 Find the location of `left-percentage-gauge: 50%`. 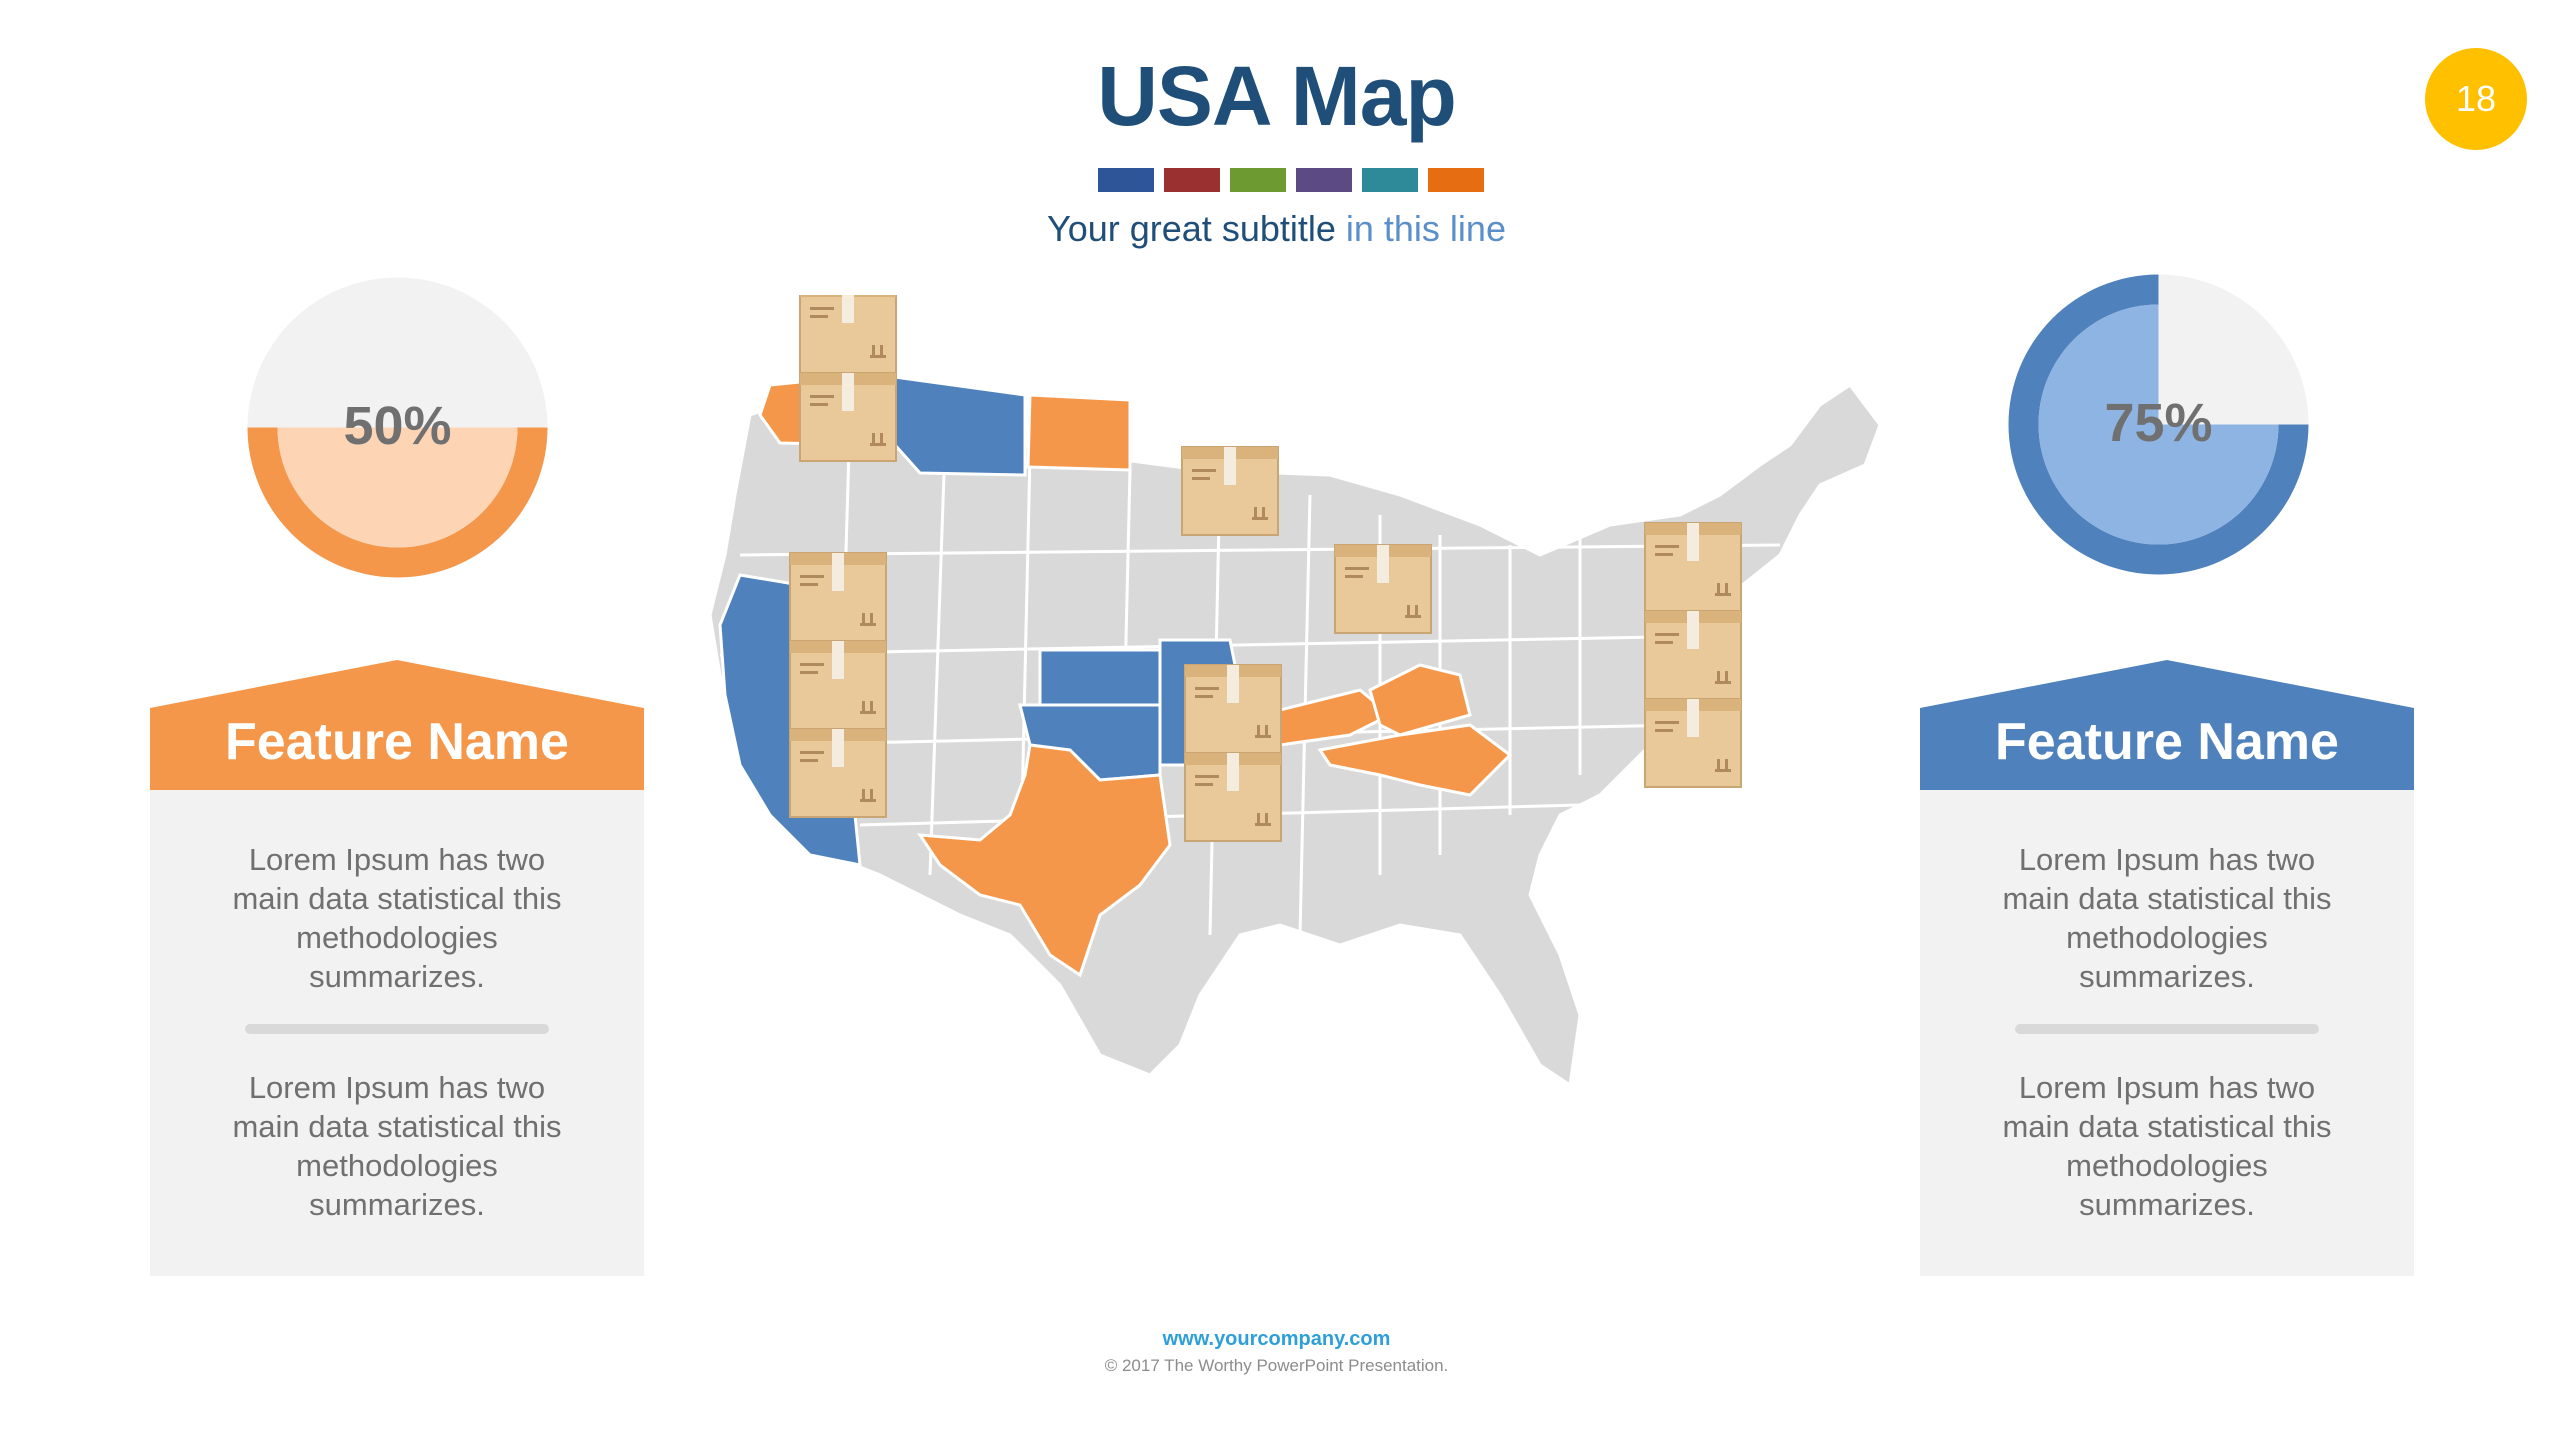

left-percentage-gauge: 50% is located at coordinates (397, 427).